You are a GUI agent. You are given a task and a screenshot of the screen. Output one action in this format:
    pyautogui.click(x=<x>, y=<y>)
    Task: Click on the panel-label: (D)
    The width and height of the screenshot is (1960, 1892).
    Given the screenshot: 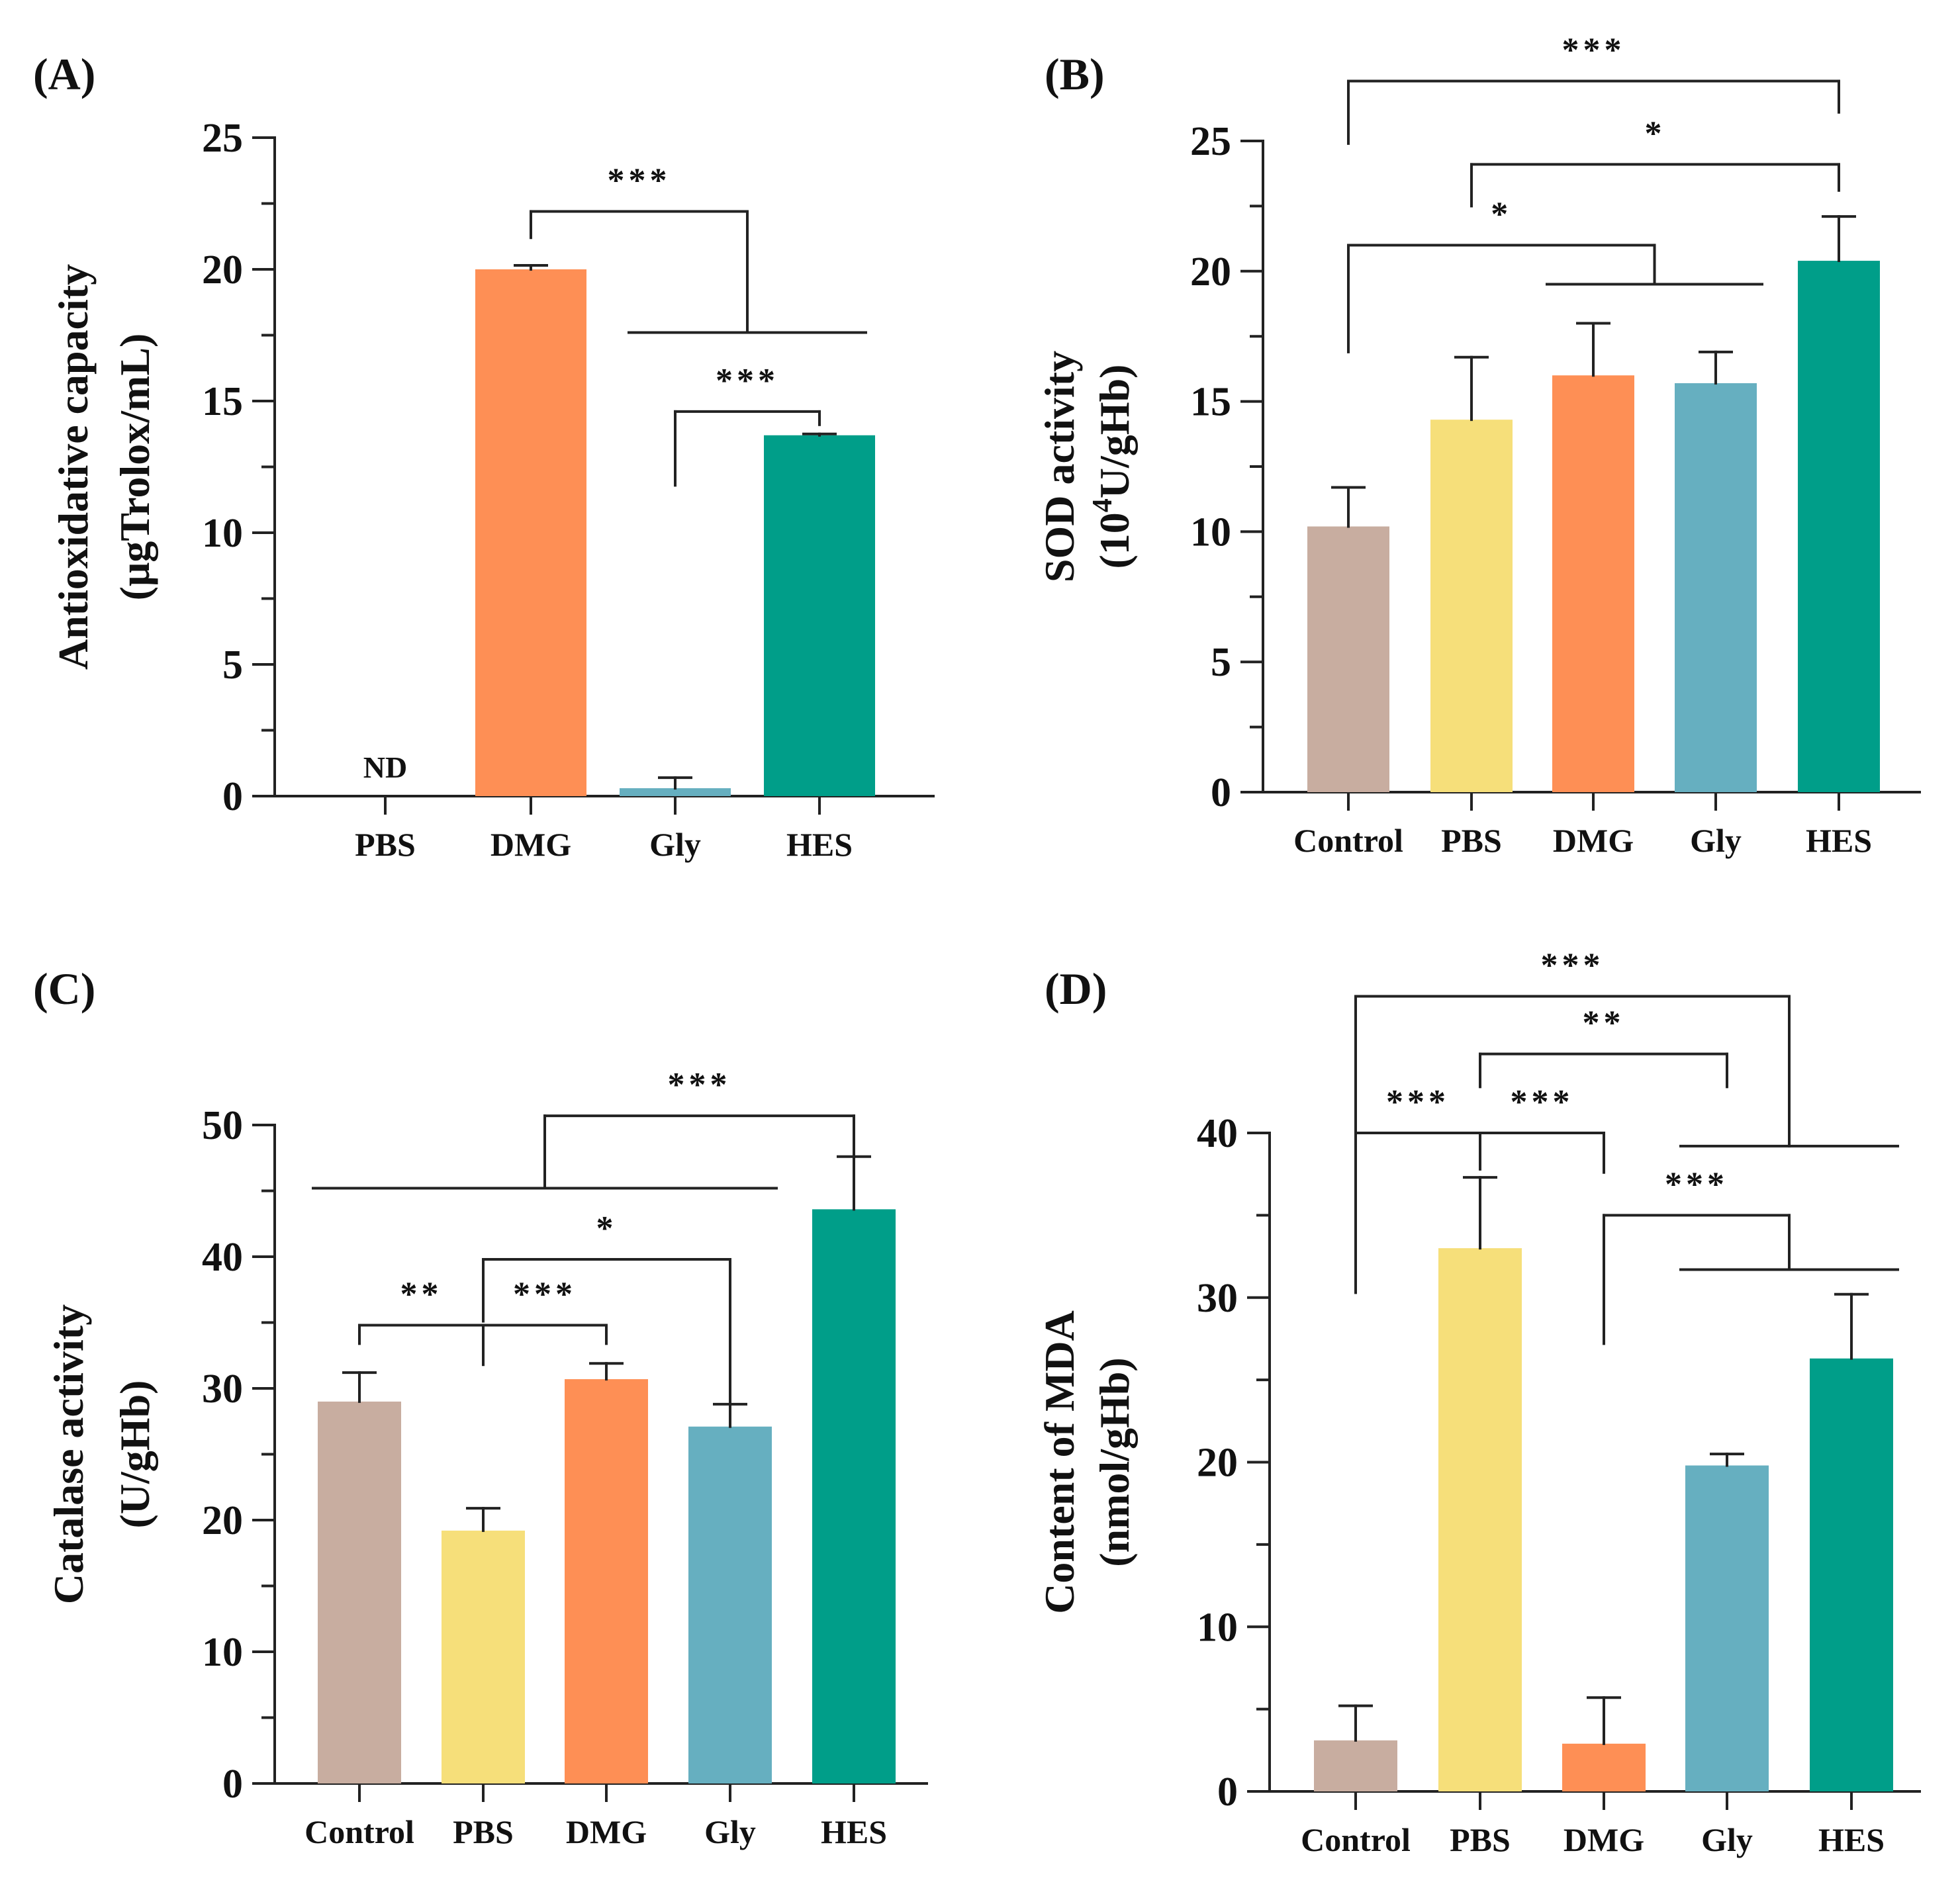 What is the action you would take?
    pyautogui.click(x=1076, y=989)
    